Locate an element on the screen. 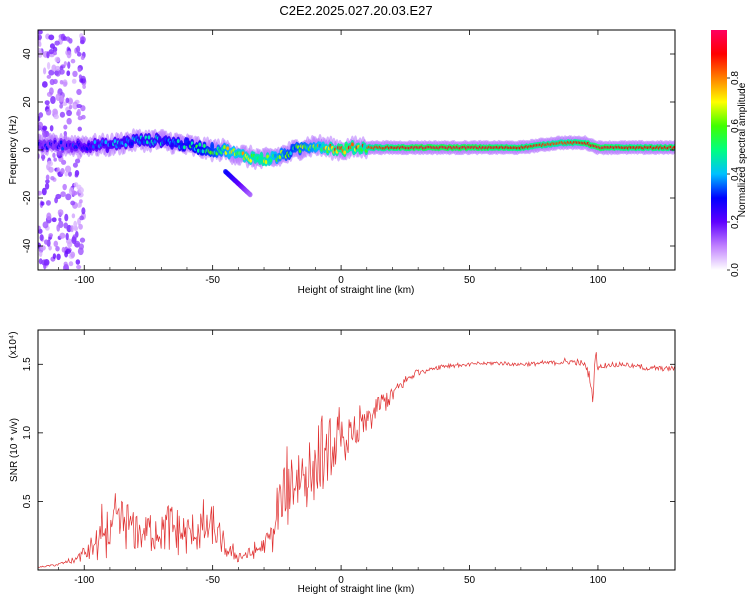 The height and width of the screenshot is (605, 750). x-tick-label: 0 is located at coordinates (341, 580).